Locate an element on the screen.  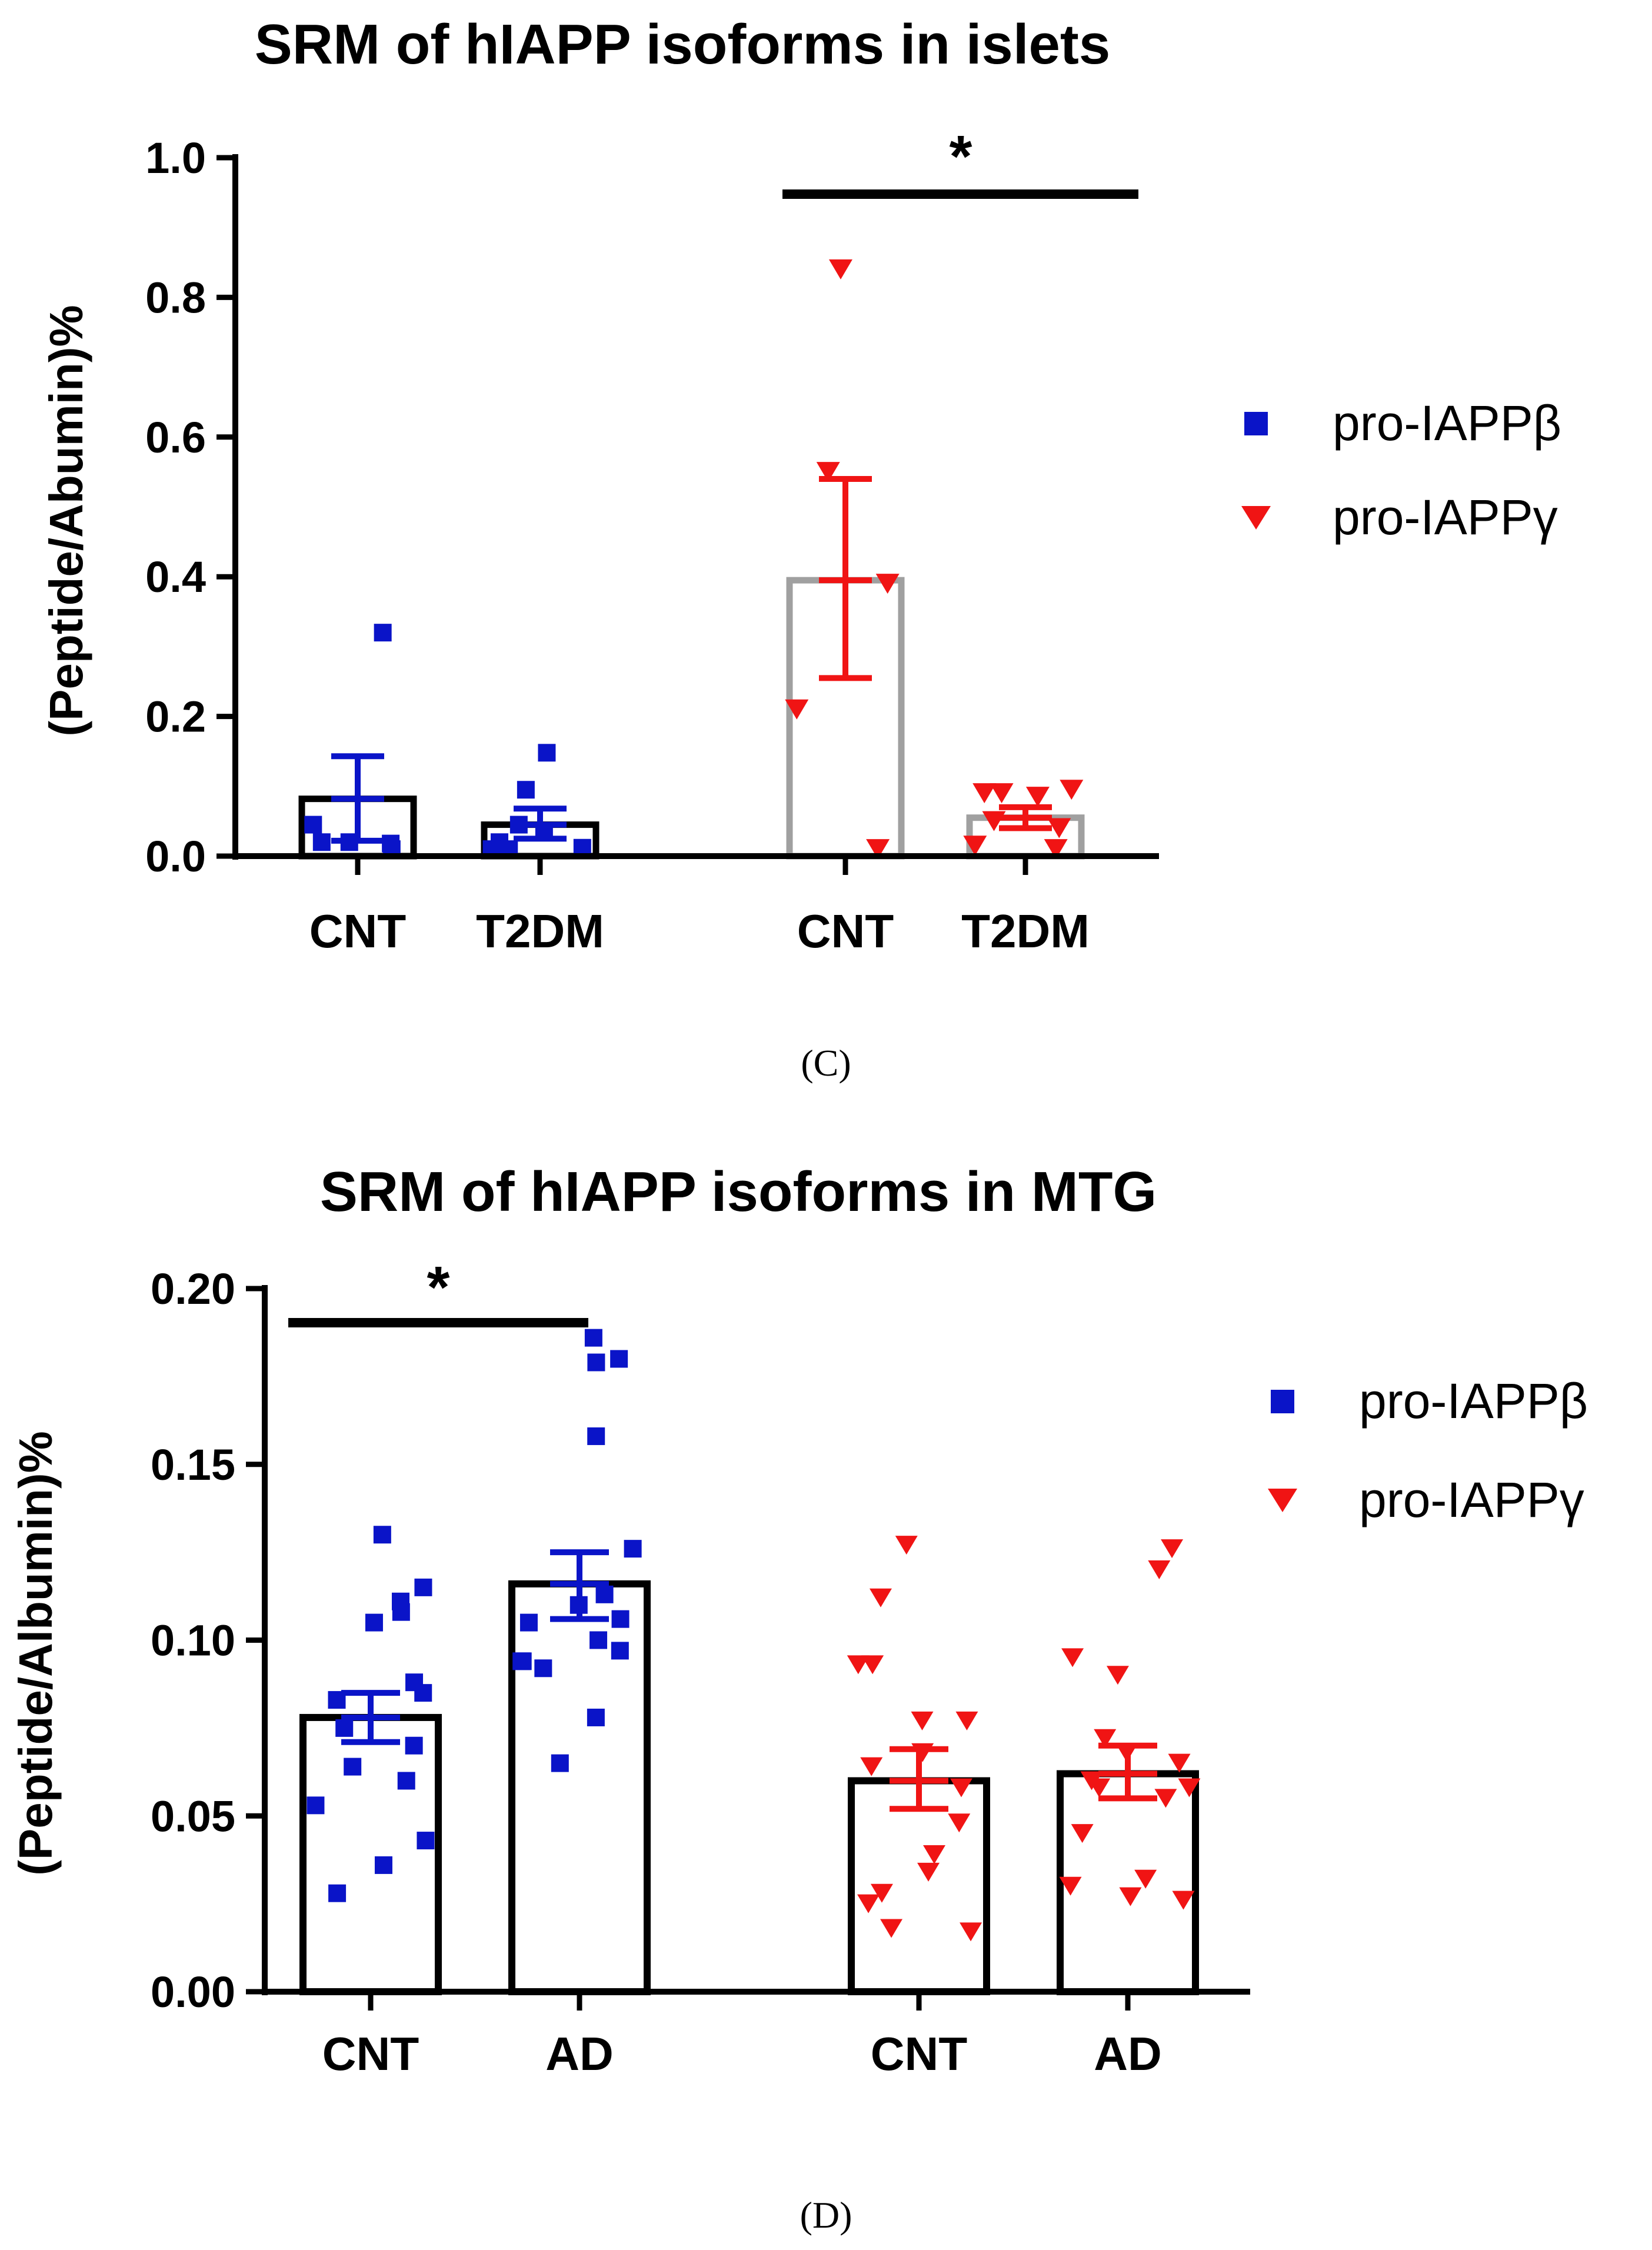
x-tick-label: T2DM is located at coordinates (1025, 931).